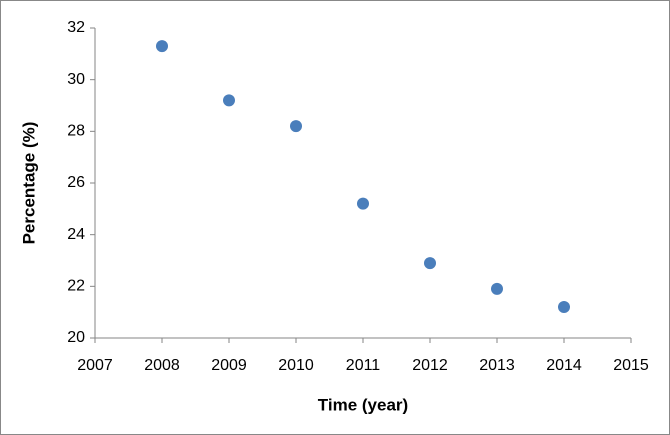 The width and height of the screenshot is (670, 435). I want to click on x-tick-label: 2011, so click(363, 365).